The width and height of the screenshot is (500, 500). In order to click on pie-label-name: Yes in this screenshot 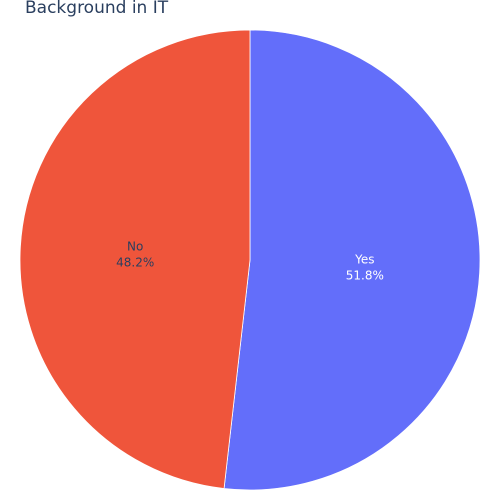, I will do `click(364, 259)`.